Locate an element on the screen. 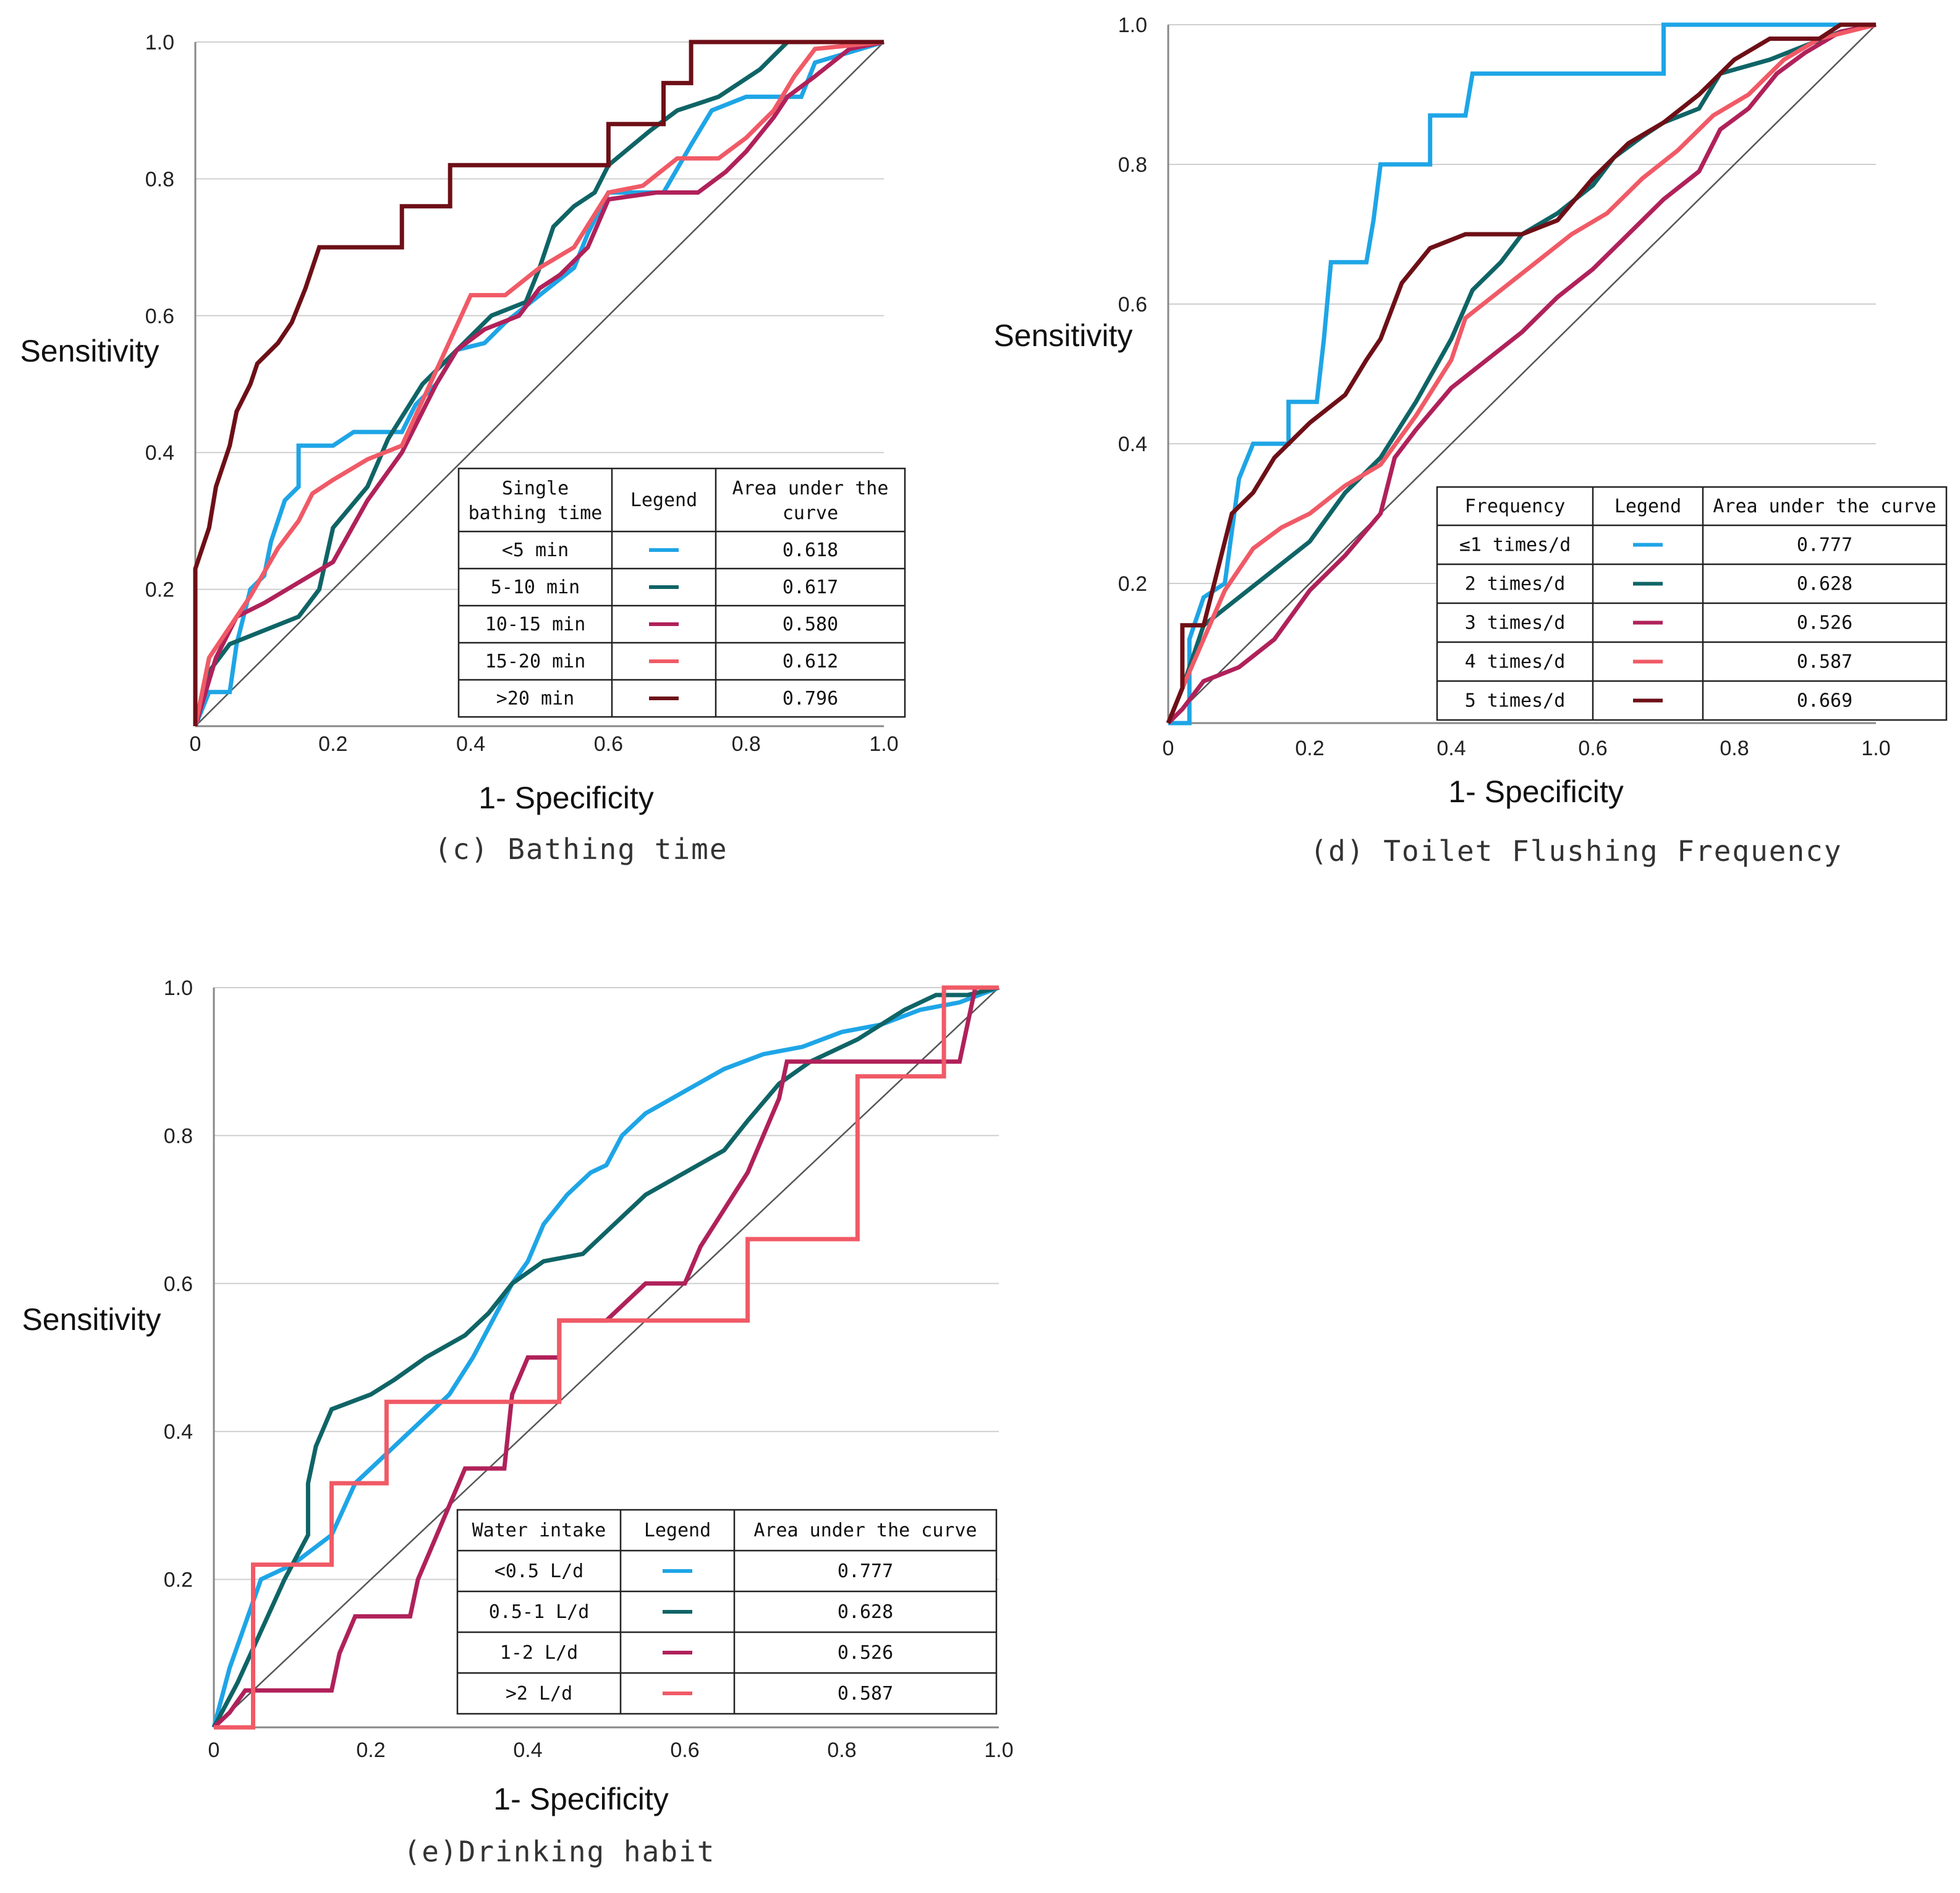  legend-series-name: <5 min is located at coordinates (536, 550).